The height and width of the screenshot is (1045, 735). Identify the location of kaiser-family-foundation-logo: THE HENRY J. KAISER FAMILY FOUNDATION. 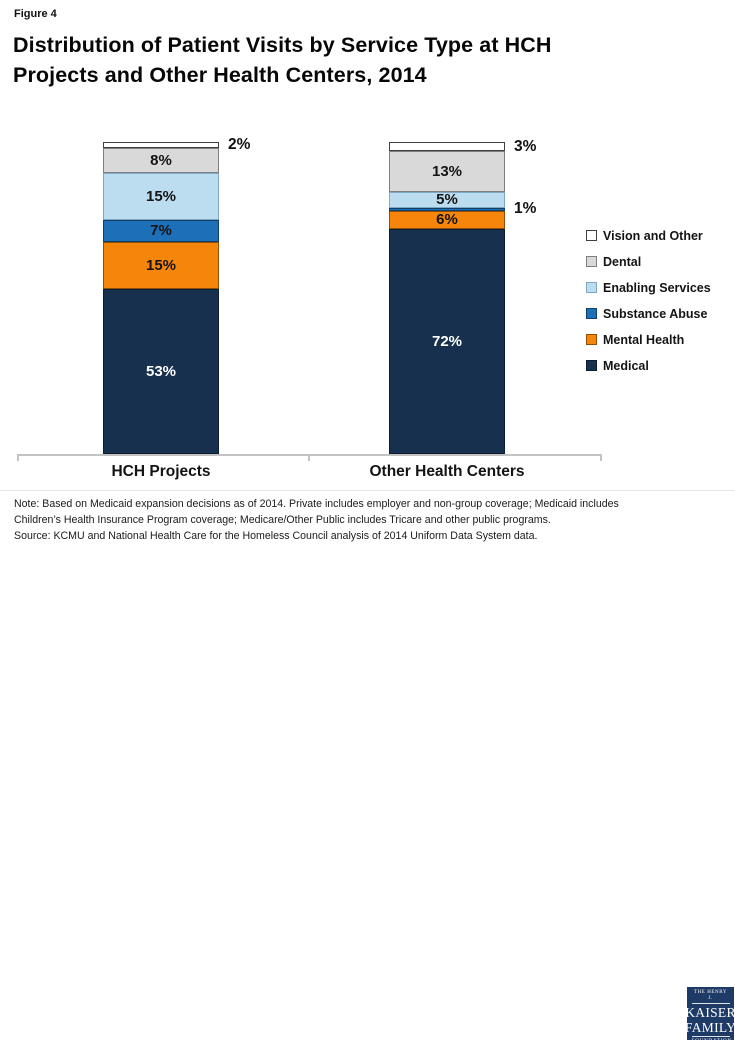
(709, 1015).